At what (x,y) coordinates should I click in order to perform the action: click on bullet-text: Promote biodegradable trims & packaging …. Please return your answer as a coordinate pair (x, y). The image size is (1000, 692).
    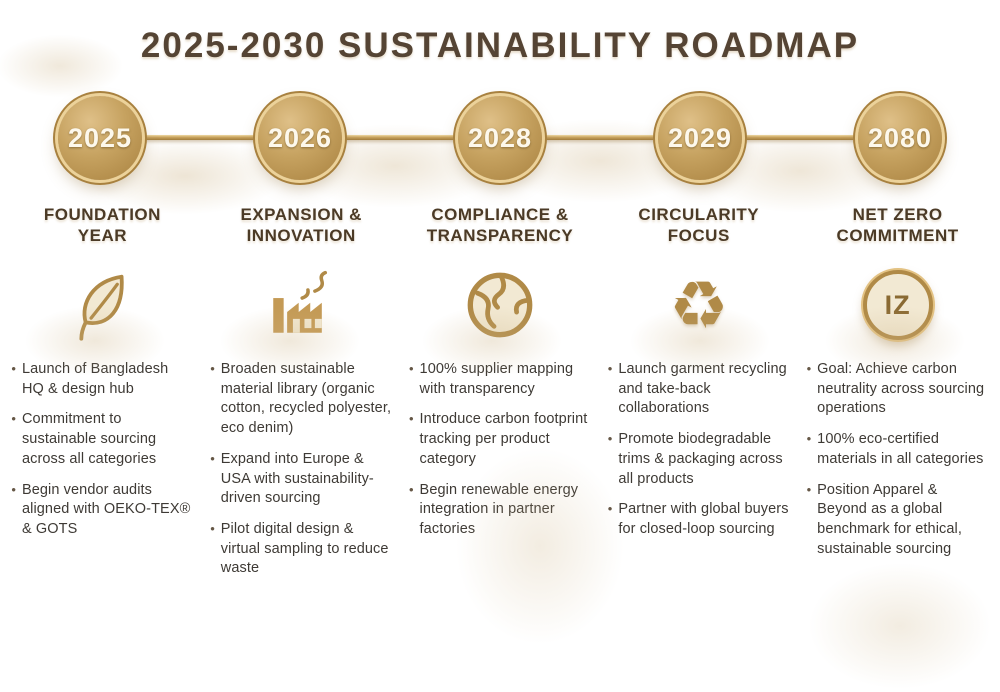
    Looking at the image, I should click on (700, 459).